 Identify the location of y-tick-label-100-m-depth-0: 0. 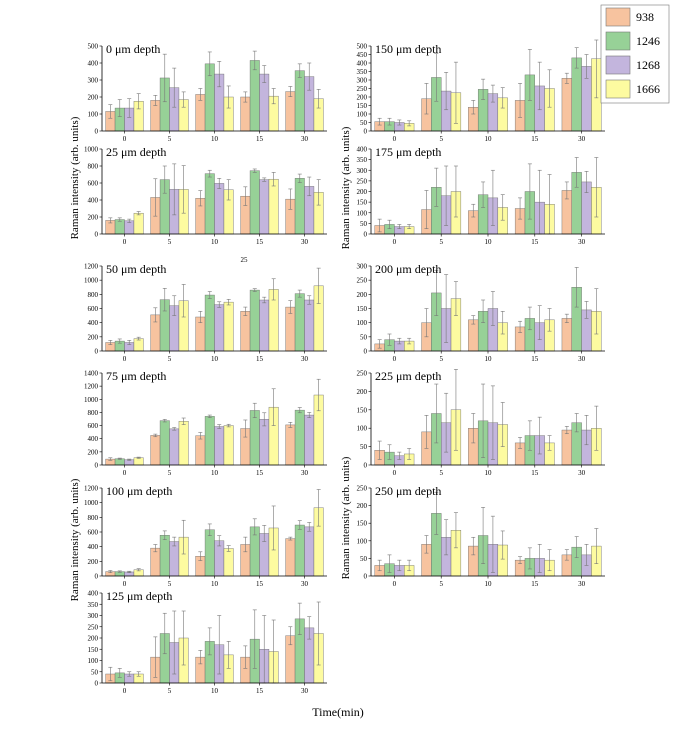
(97, 577).